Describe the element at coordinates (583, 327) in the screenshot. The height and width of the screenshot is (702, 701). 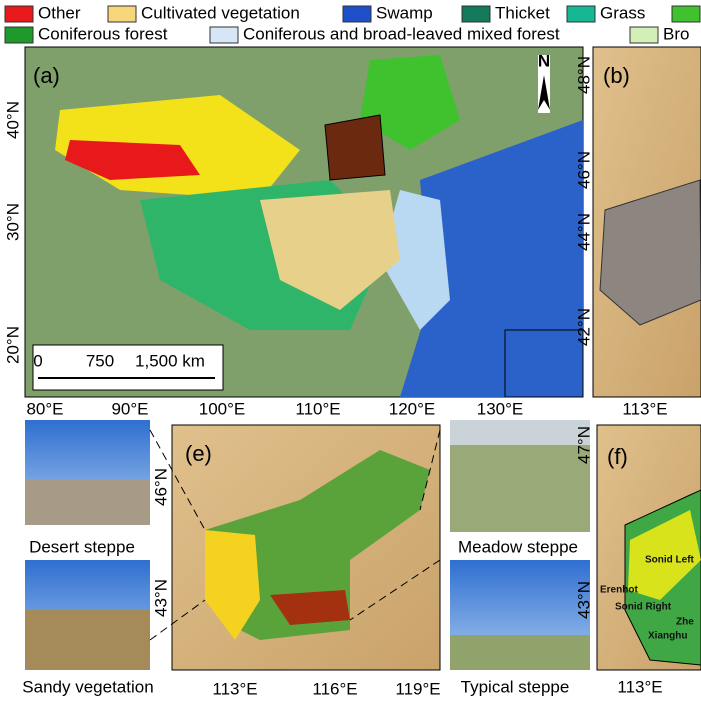
I see `lat-label: 42°N` at that location.